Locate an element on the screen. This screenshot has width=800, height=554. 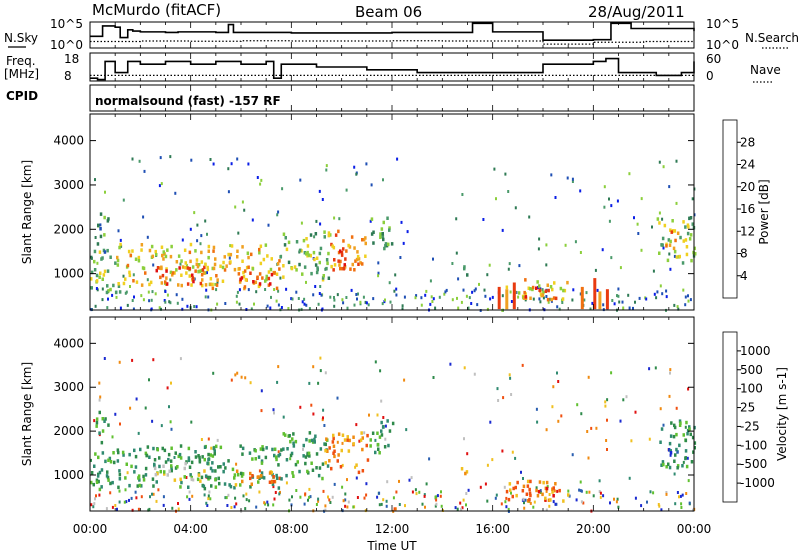
power-colorbar-tick-label: 20 is located at coordinates (747, 187).